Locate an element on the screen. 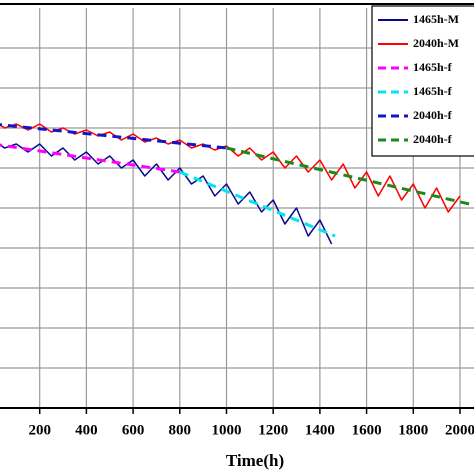 The width and height of the screenshot is (474, 474). x-tick-label: 2000 is located at coordinates (459, 430).